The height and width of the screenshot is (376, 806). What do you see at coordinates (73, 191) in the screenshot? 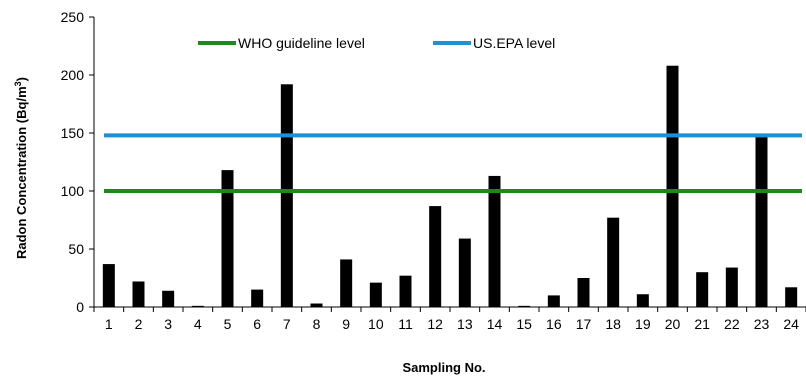
I see `y-tick-label-2: 100` at bounding box center [73, 191].